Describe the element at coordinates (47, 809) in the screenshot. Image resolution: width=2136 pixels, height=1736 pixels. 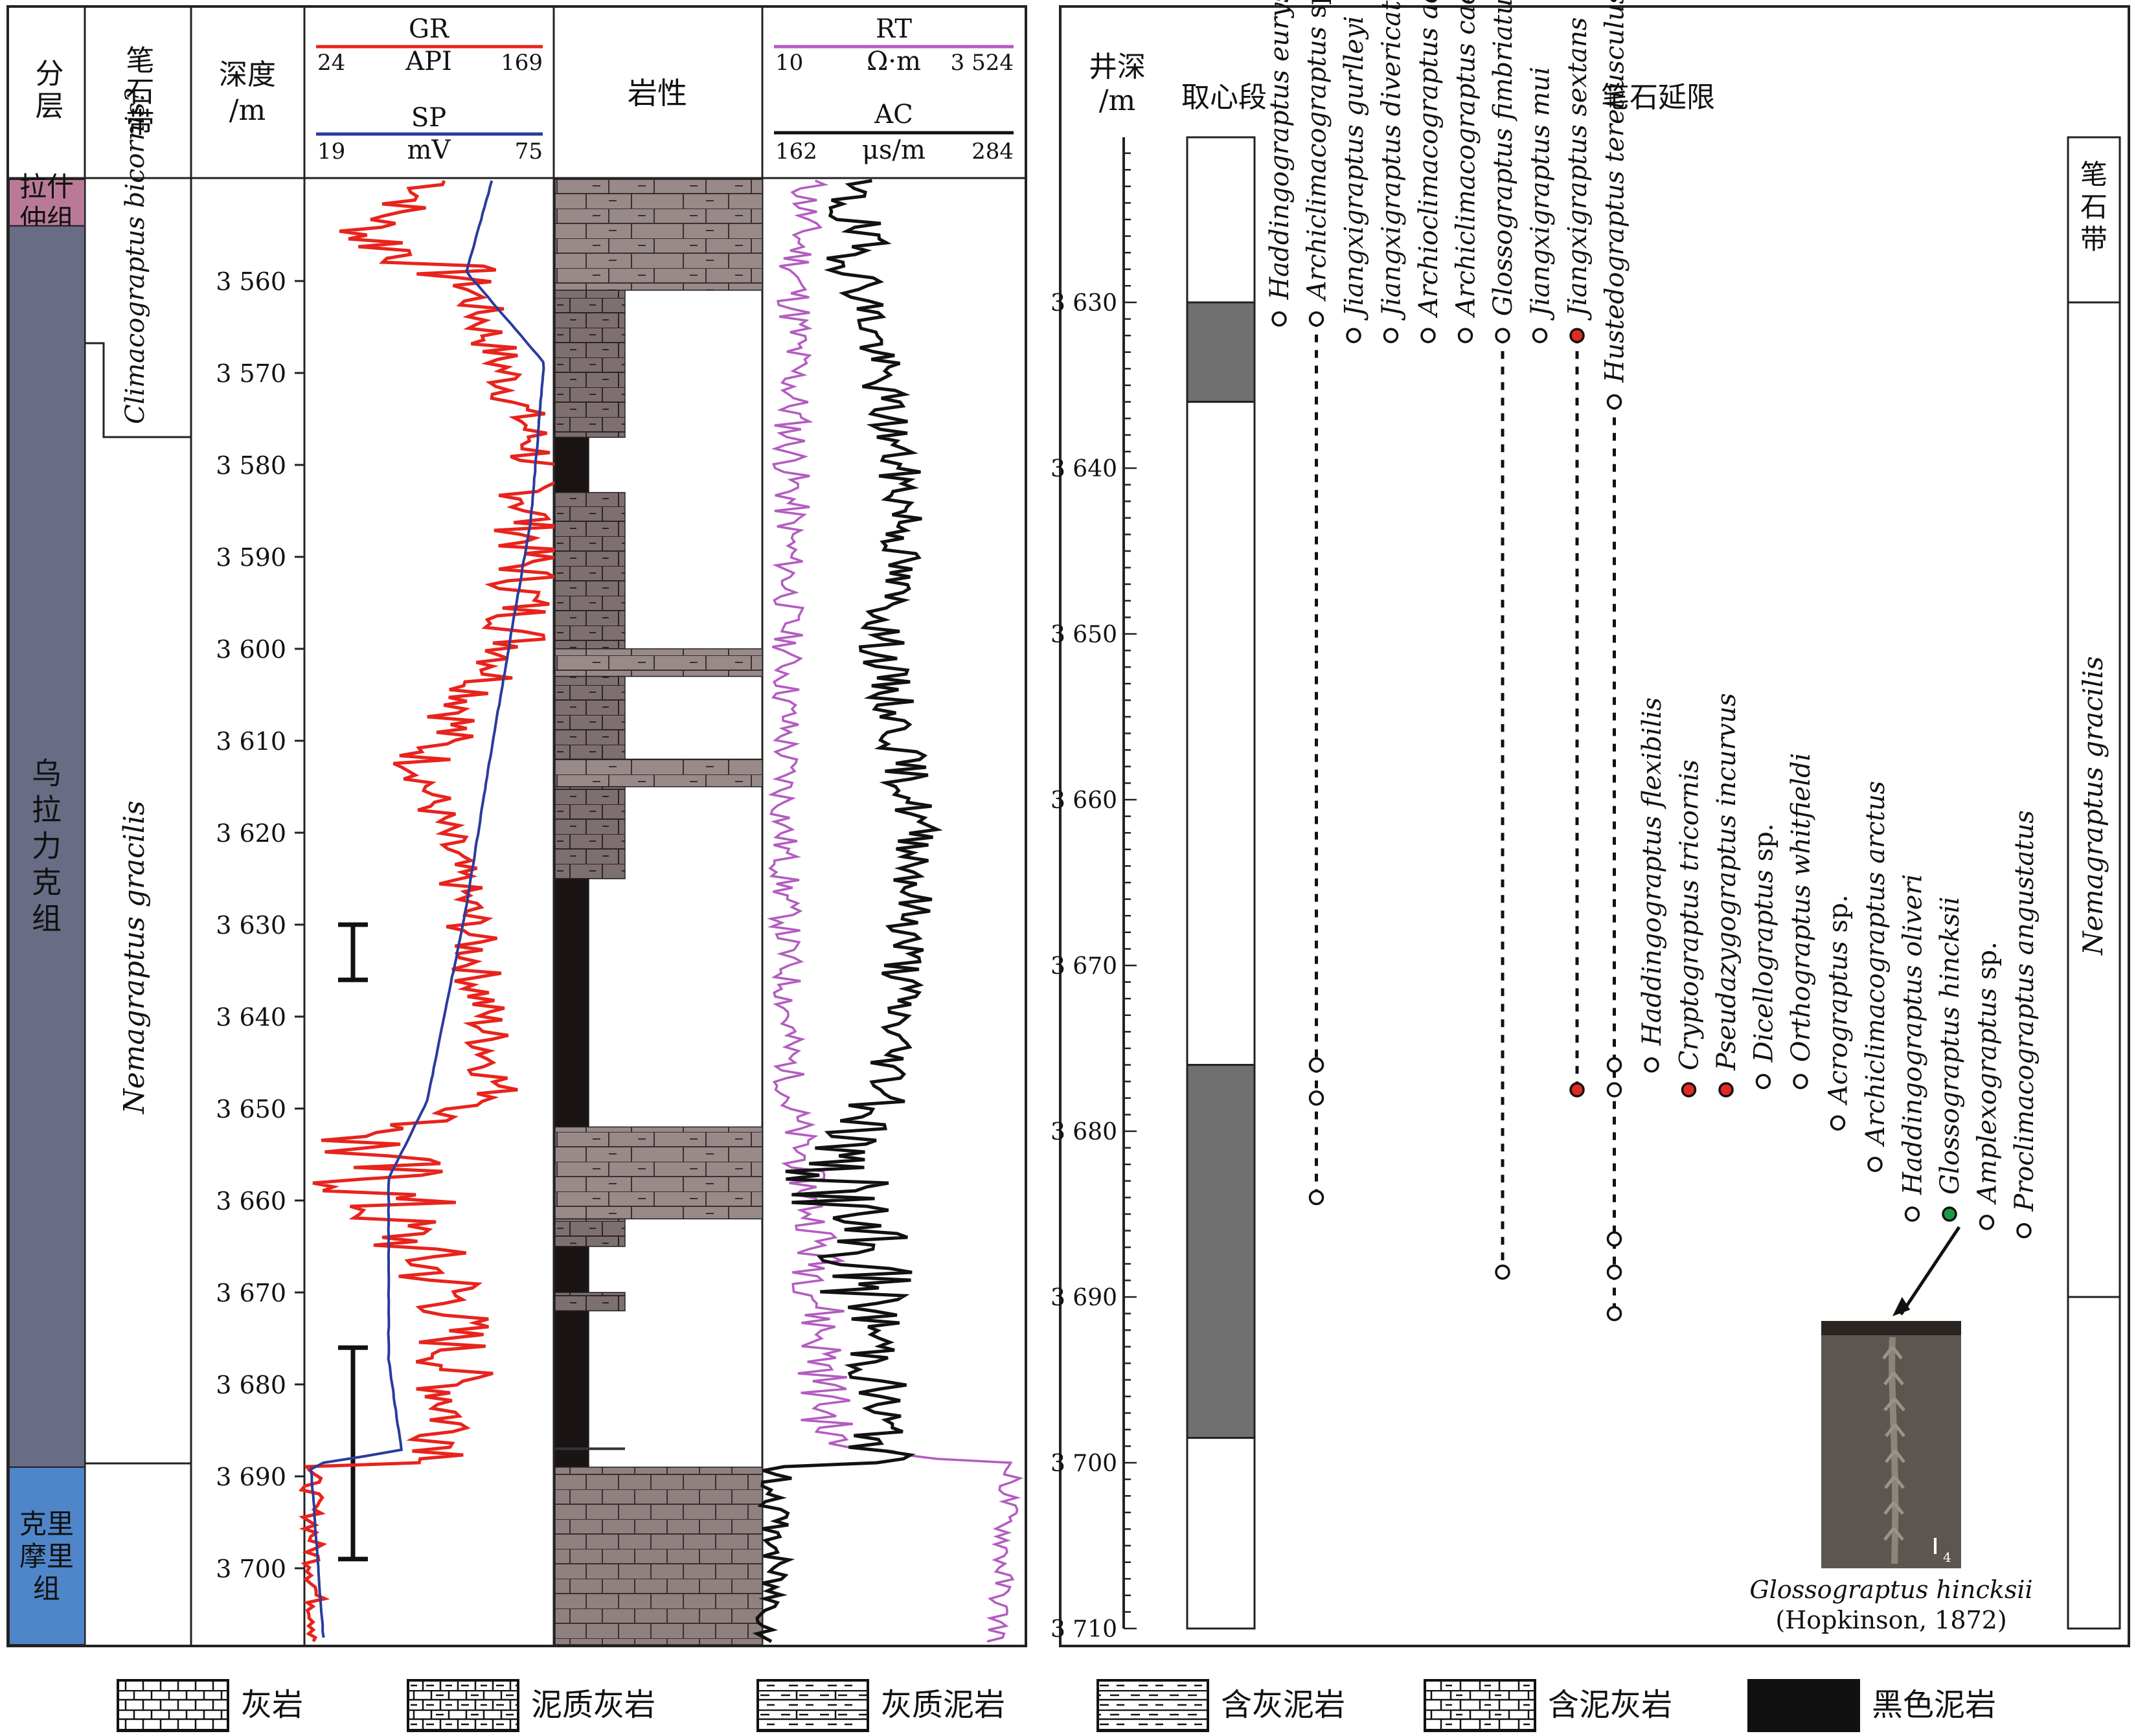
I see `formation-label-part: 拉` at that location.